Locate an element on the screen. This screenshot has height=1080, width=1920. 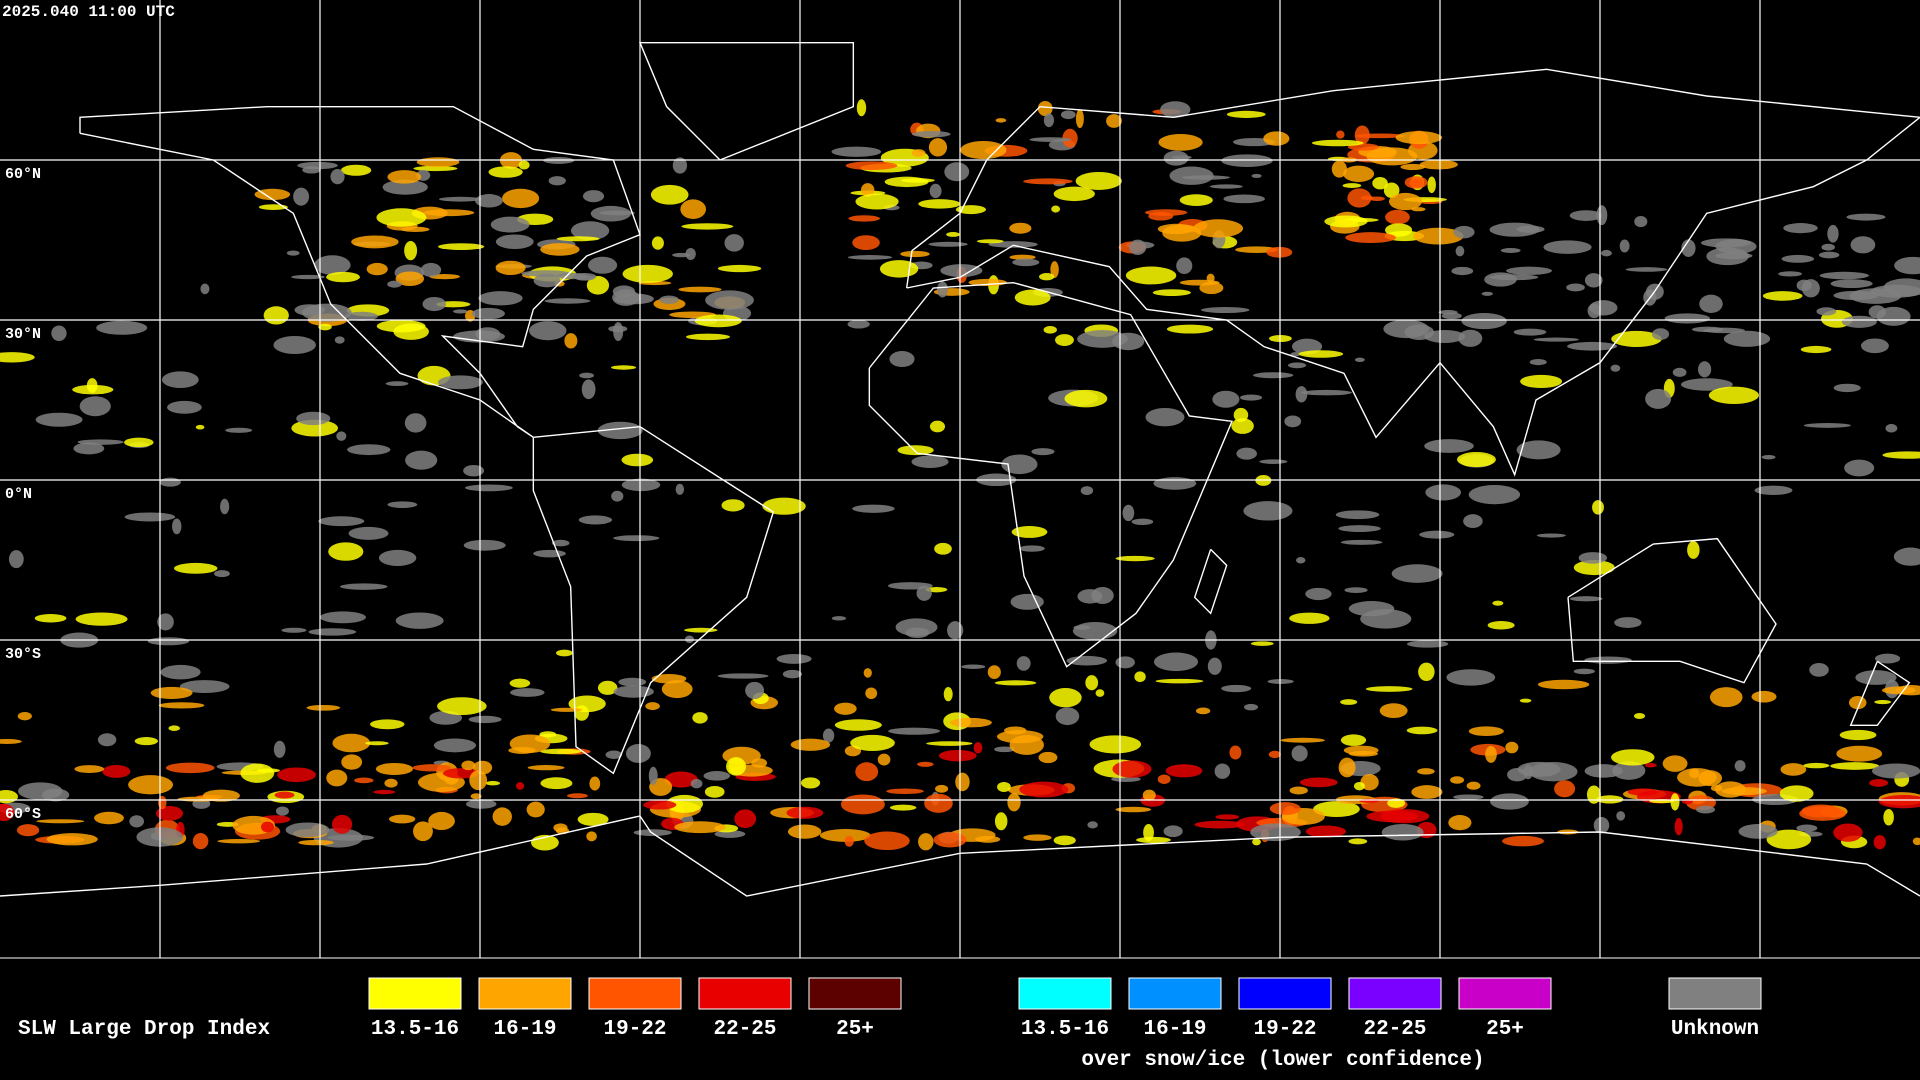
legend-swatch is located at coordinates (1715, 993).